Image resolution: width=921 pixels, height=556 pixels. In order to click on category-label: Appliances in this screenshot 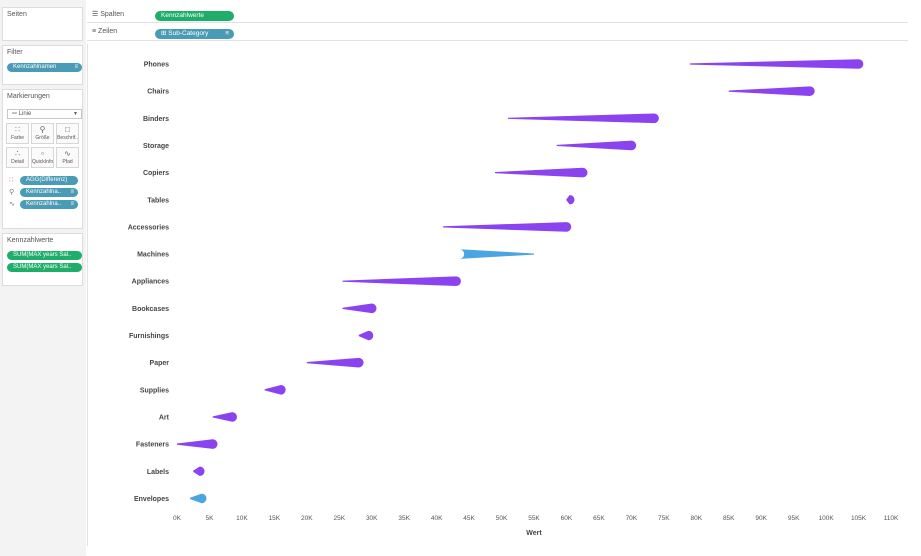, I will do `click(150, 282)`.